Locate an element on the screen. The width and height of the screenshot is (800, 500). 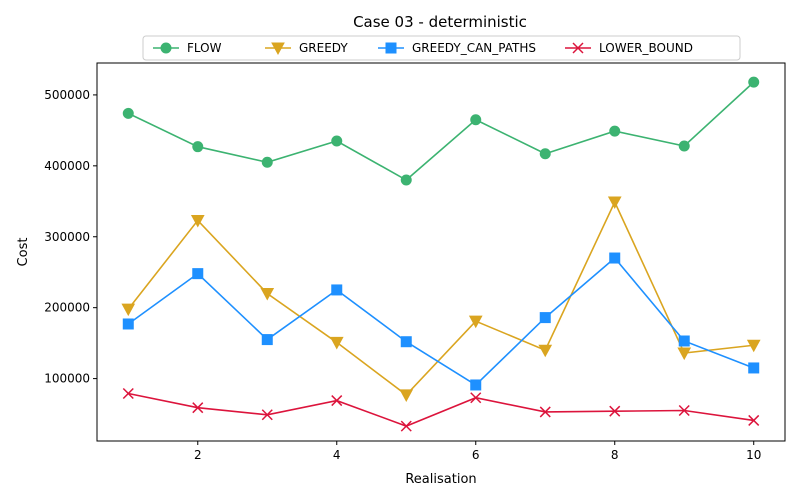
y-axis-label: Cost is located at coordinates (23, 252).